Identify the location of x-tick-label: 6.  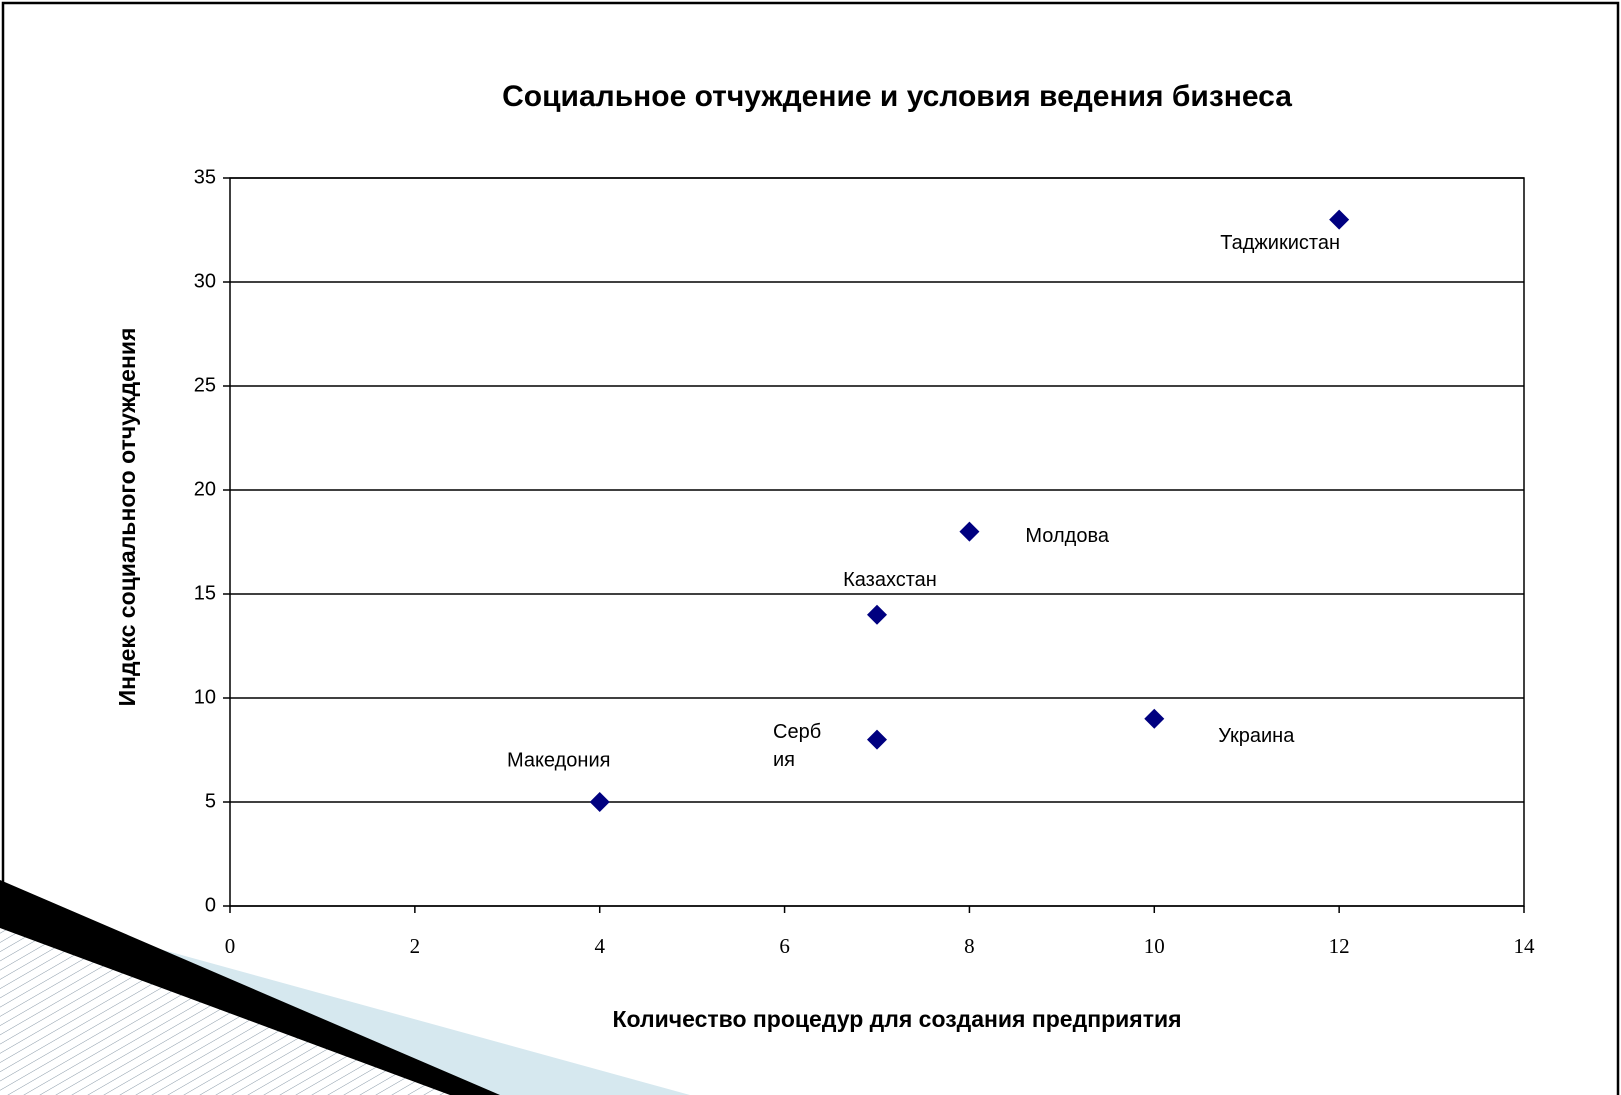
(784, 946).